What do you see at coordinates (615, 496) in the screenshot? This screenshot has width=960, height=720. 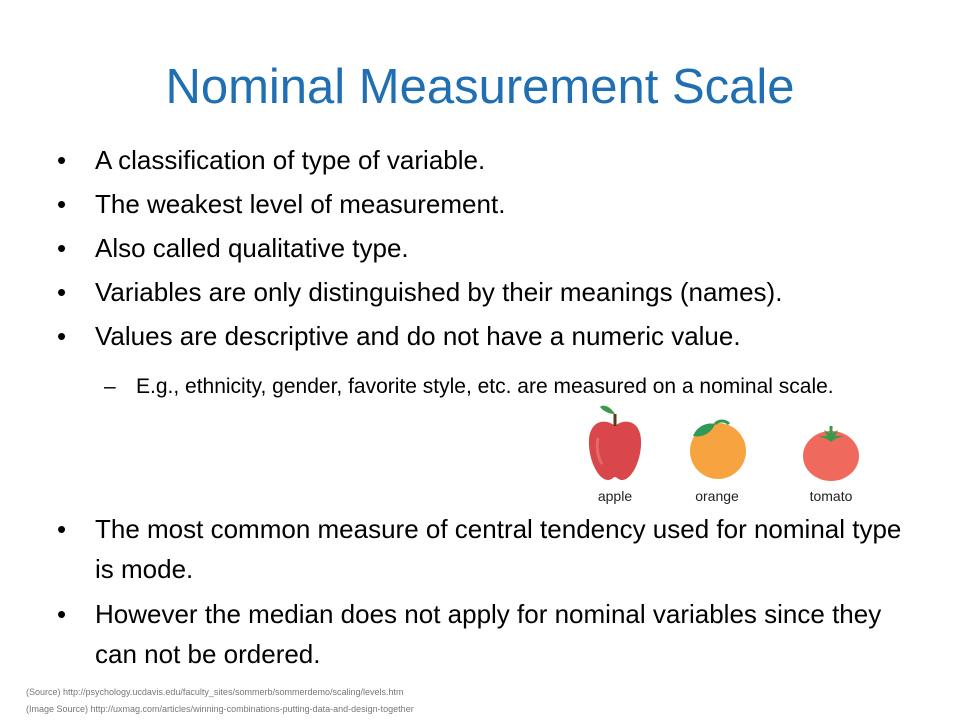 I see `fruit-label-apple: apple` at bounding box center [615, 496].